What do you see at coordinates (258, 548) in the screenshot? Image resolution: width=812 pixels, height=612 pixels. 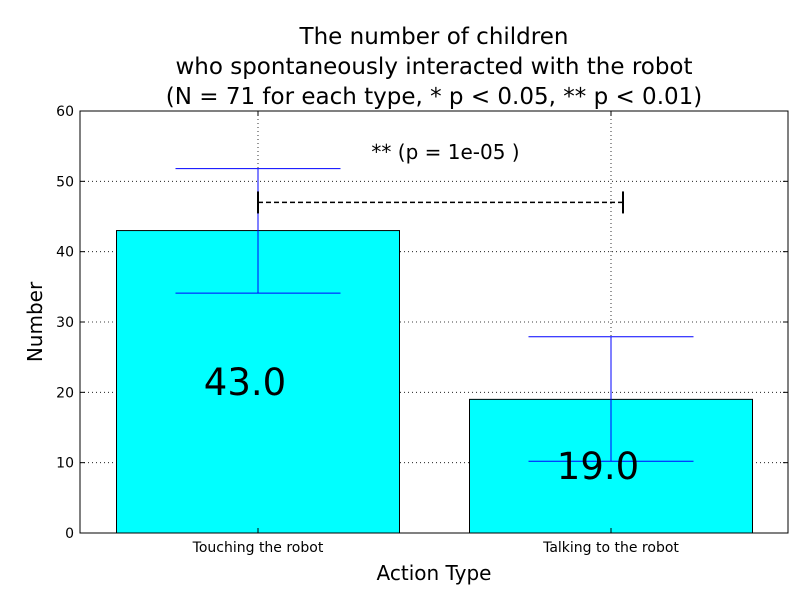 I see `x-tick-label: Touching the robot` at bounding box center [258, 548].